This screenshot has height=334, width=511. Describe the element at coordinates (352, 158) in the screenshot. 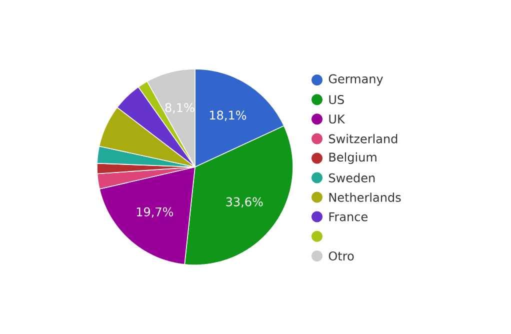

I see `legend-label: Belgium` at that location.